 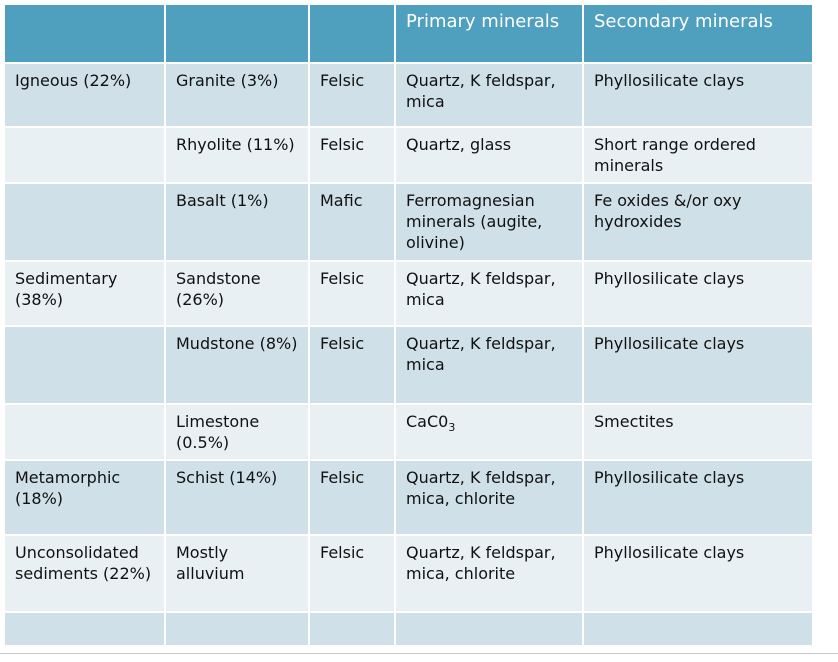 I want to click on primary-minerals-cell: CaC03, so click(x=490, y=433).